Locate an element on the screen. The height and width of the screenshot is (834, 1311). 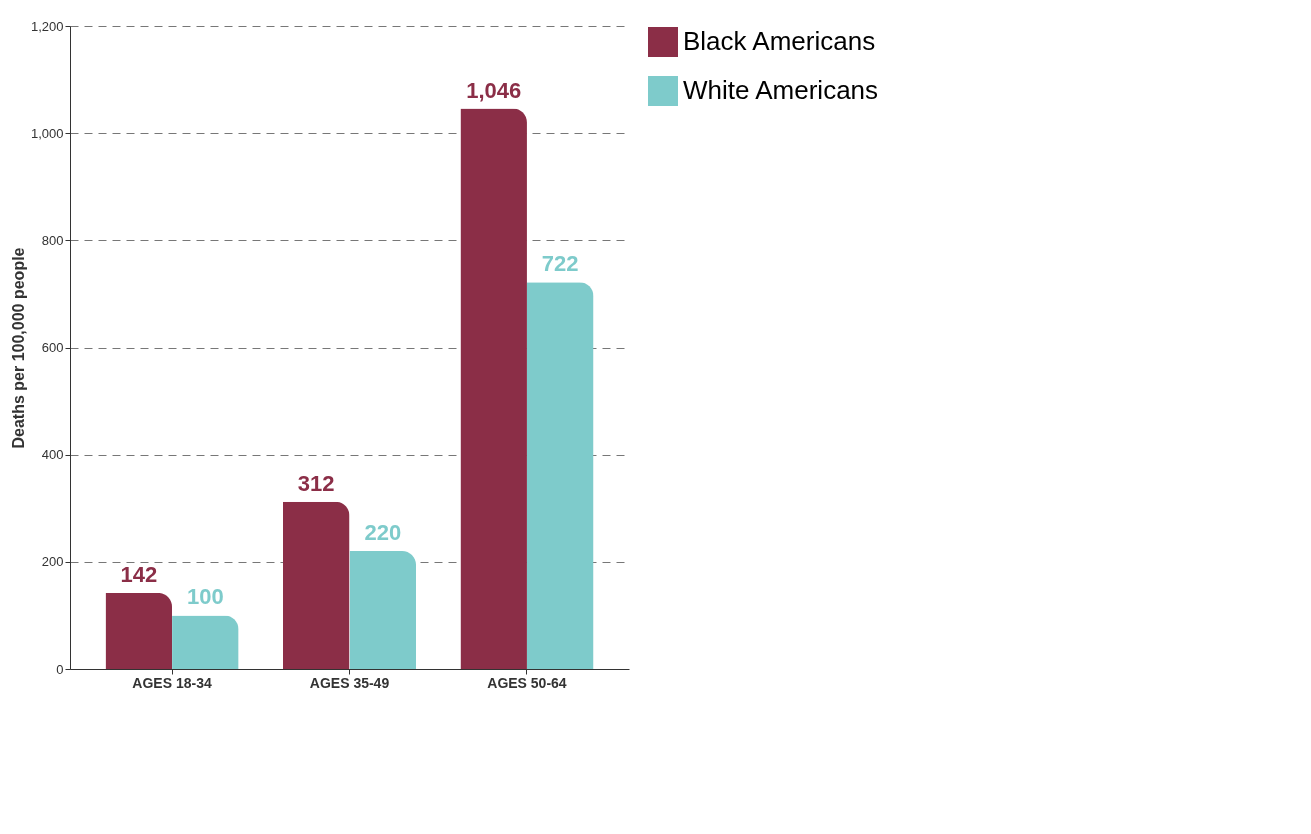
data-label: 142 is located at coordinates (139, 574).